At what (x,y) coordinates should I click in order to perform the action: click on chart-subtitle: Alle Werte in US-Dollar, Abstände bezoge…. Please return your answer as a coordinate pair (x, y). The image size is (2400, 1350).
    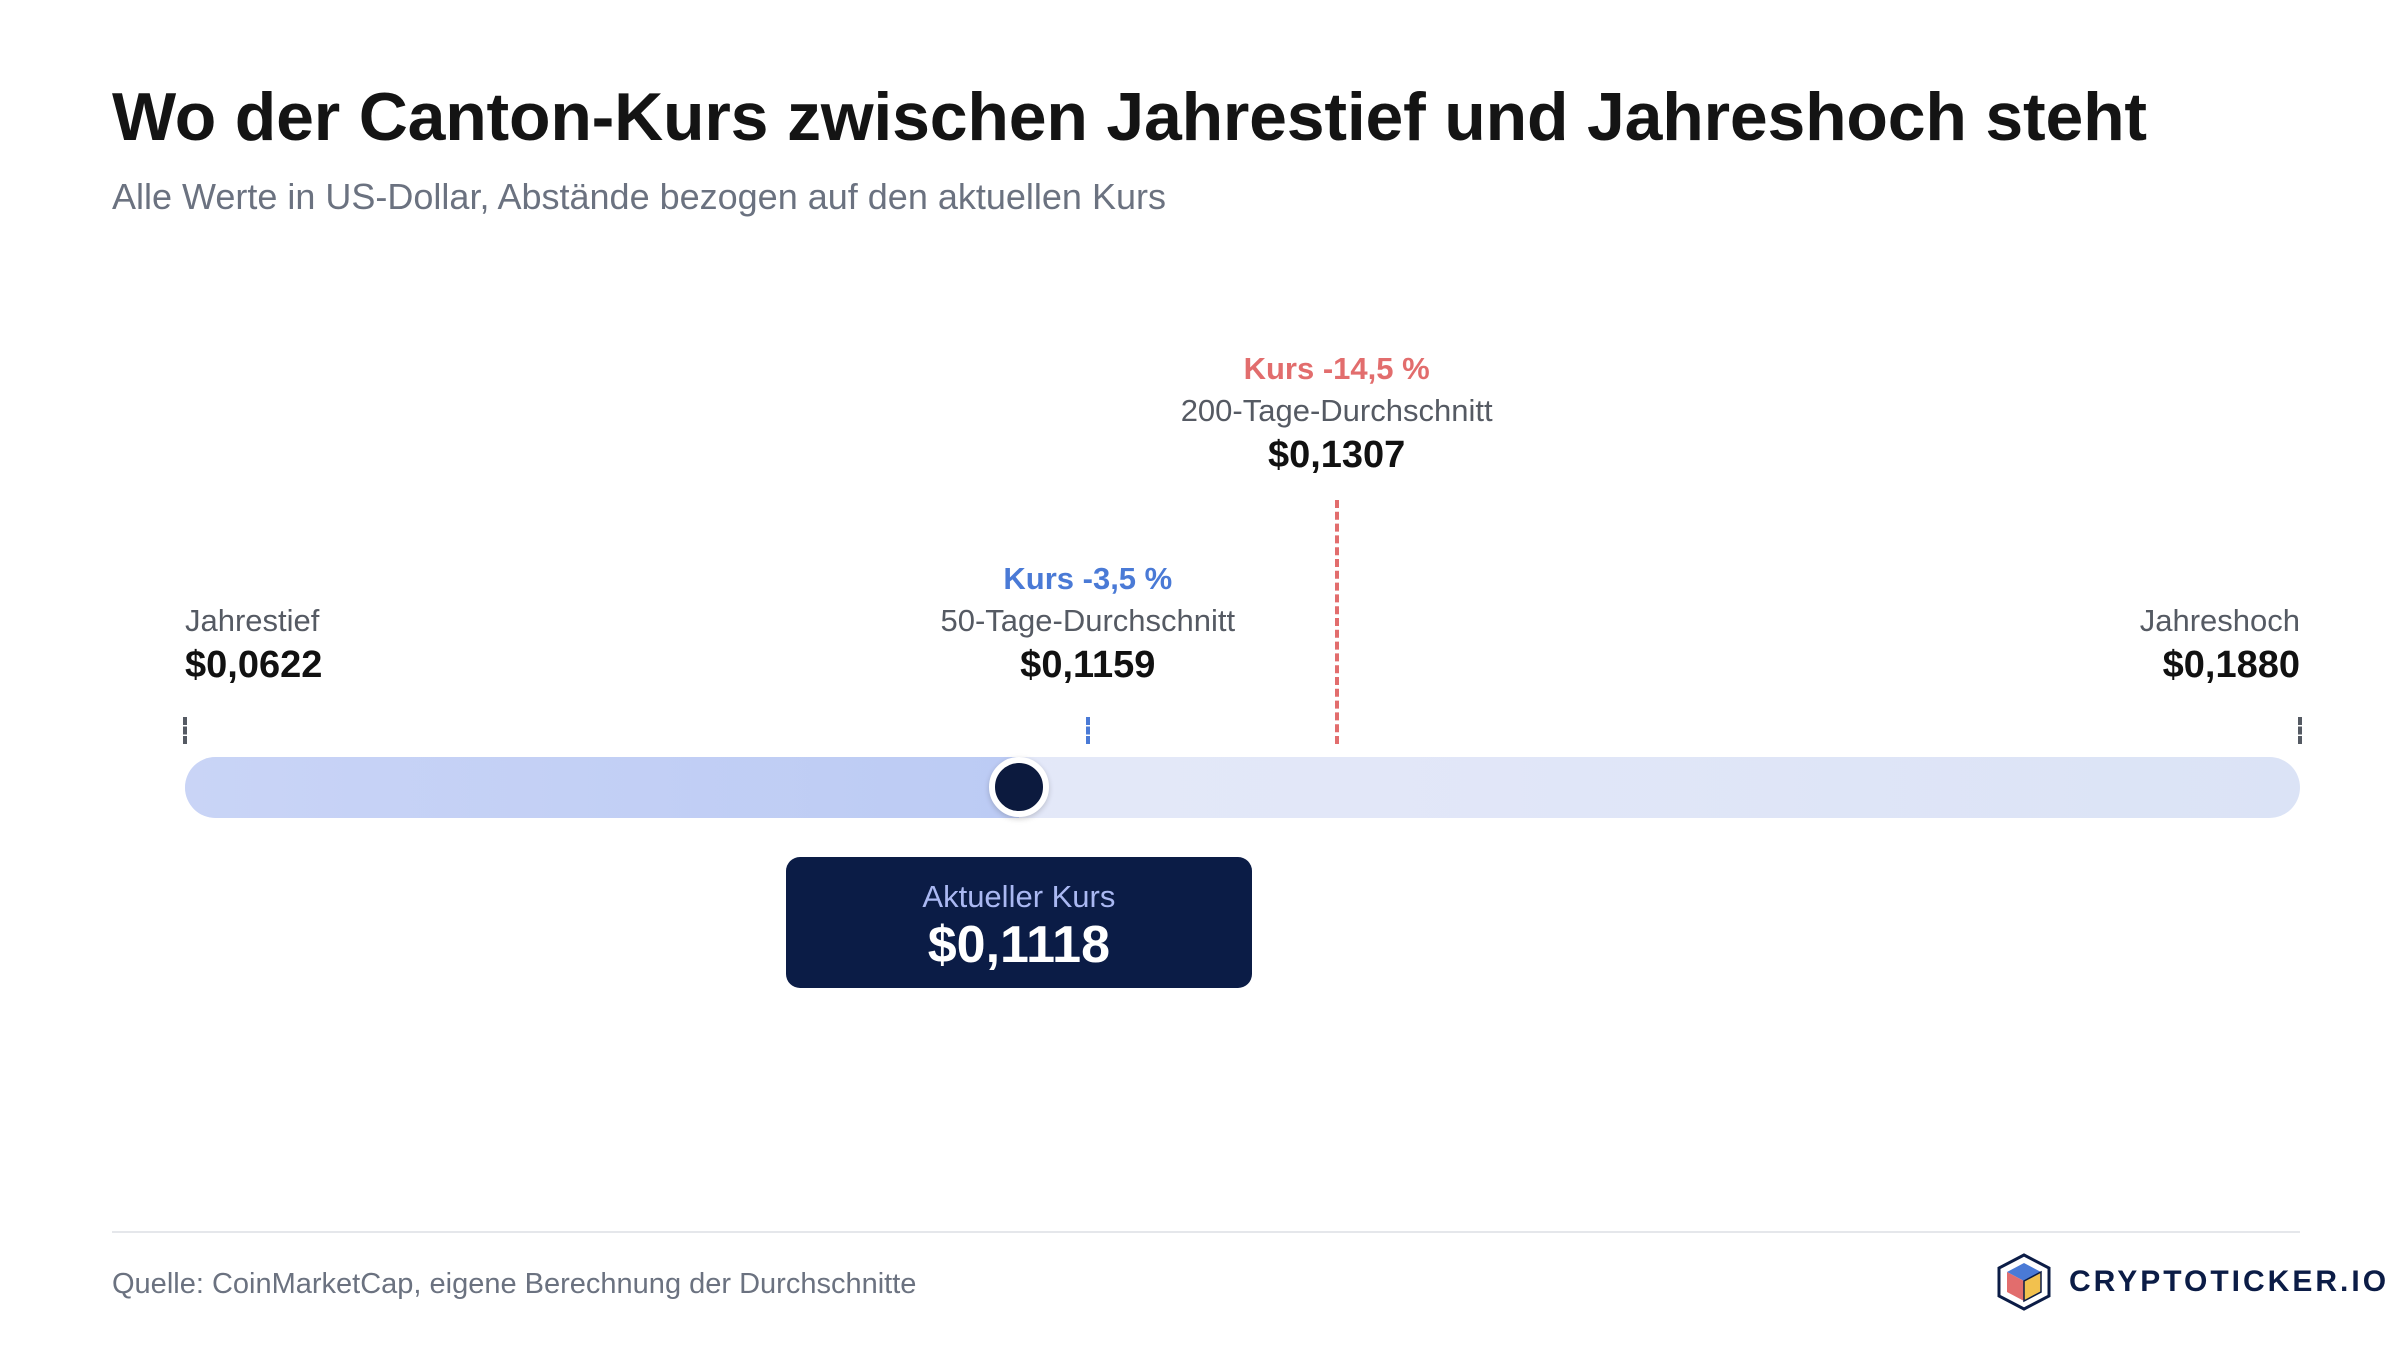
    Looking at the image, I should click on (639, 196).